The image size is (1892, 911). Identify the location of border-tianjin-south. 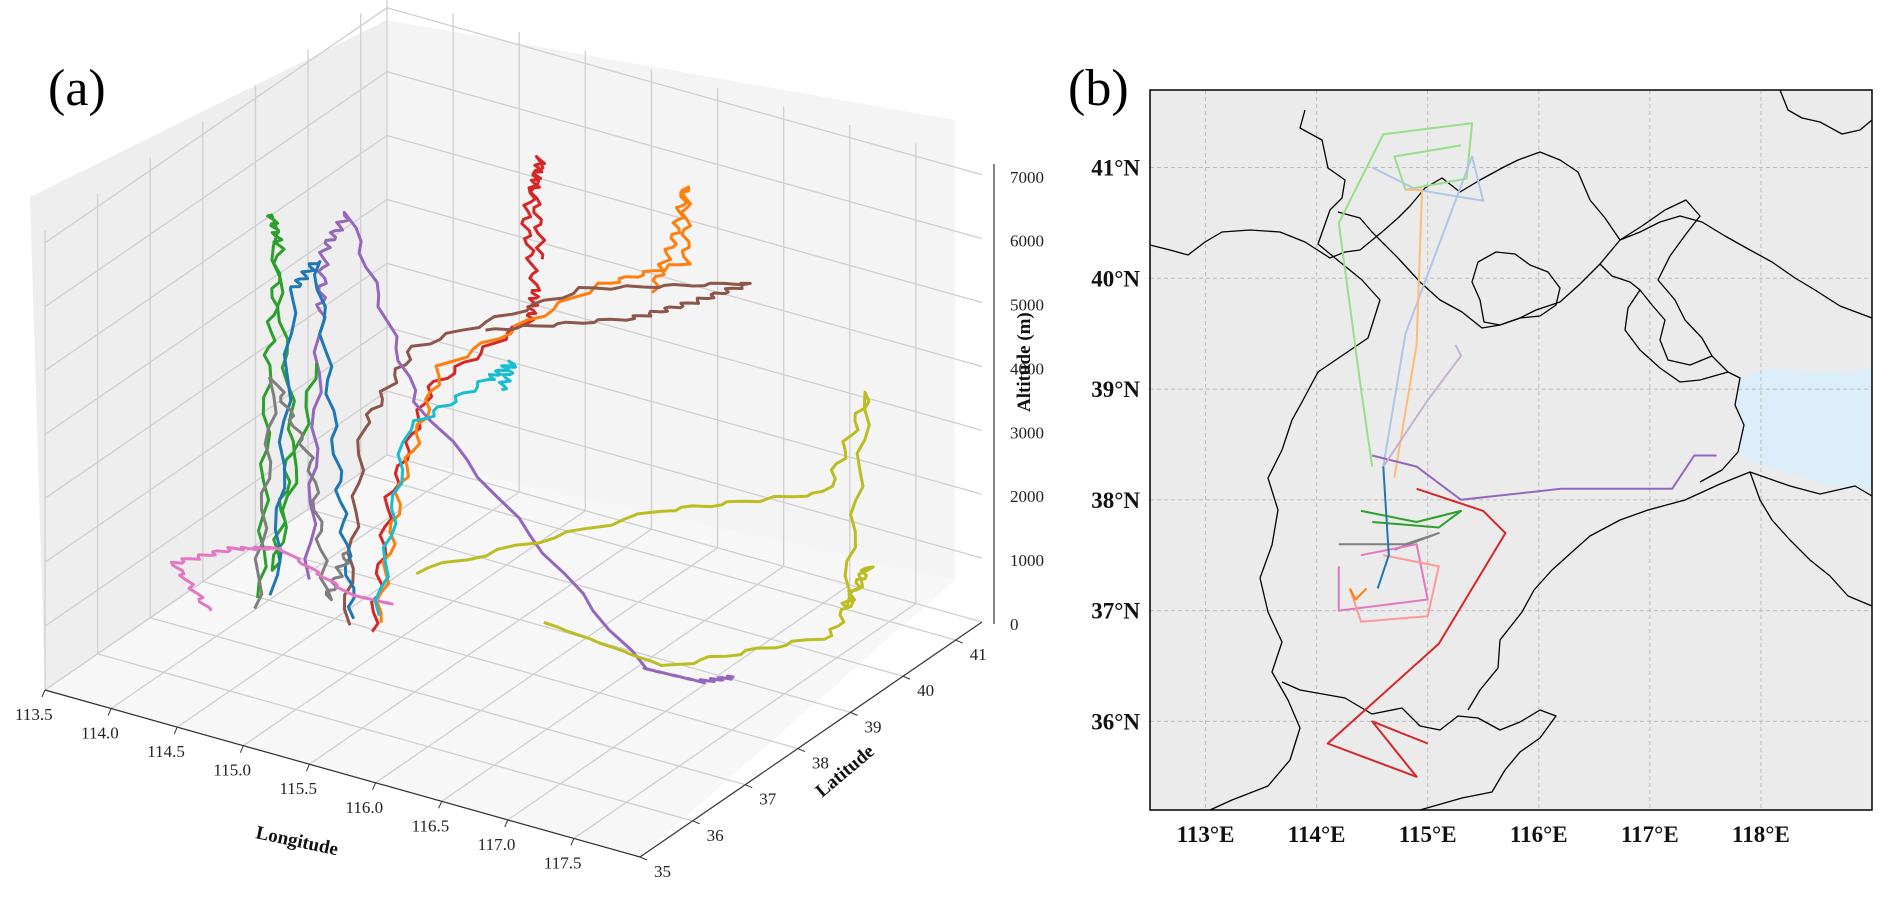
(1664, 323).